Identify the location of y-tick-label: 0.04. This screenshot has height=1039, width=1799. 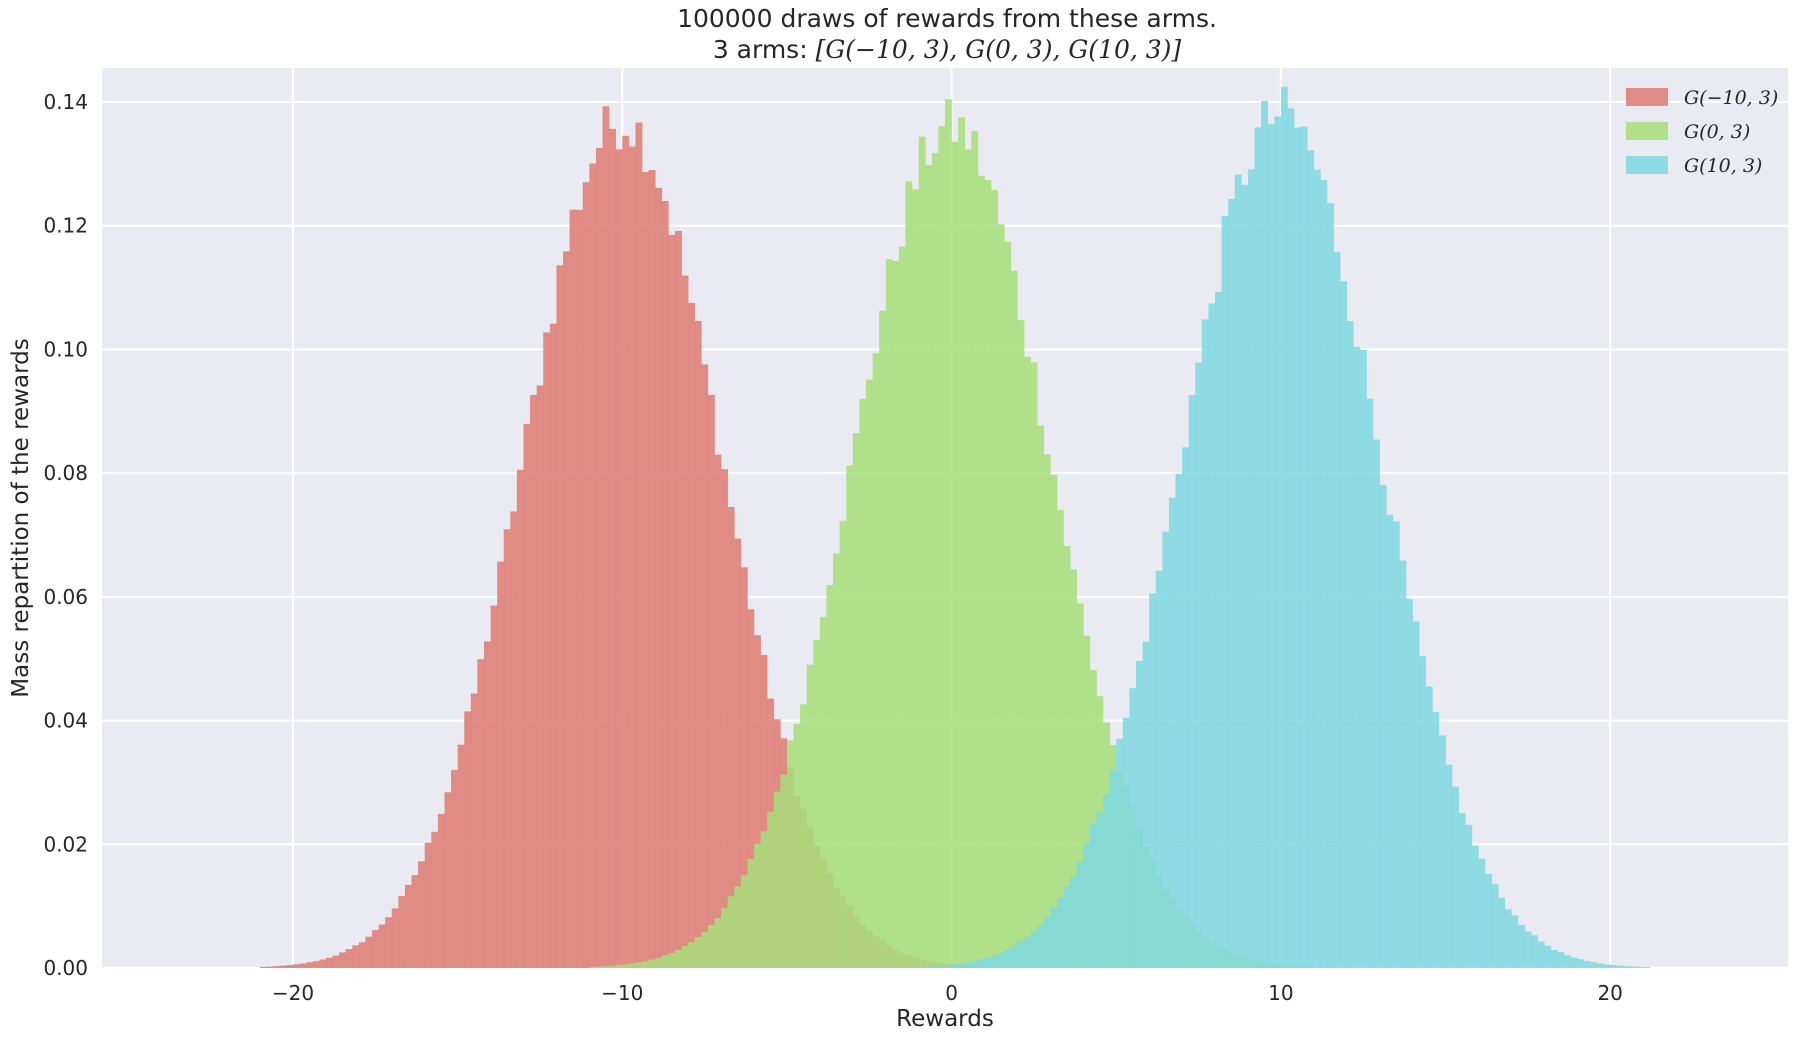
(65, 721).